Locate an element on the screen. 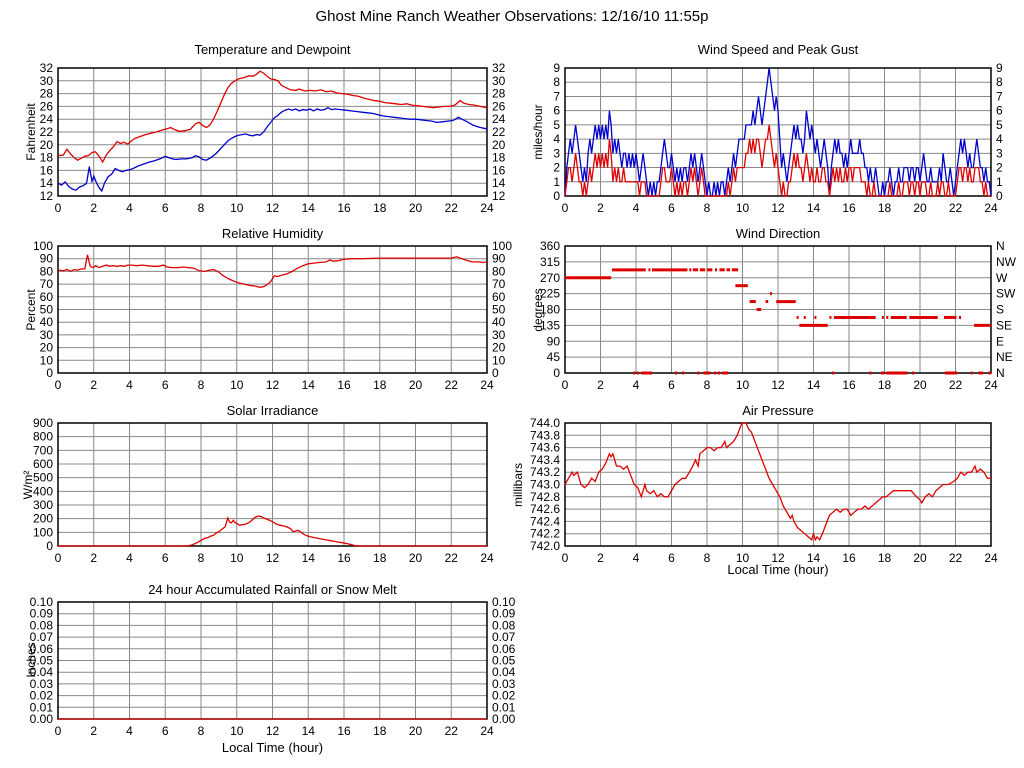 This screenshot has width=1024, height=768. svg-text: 40 is located at coordinates (499, 322).